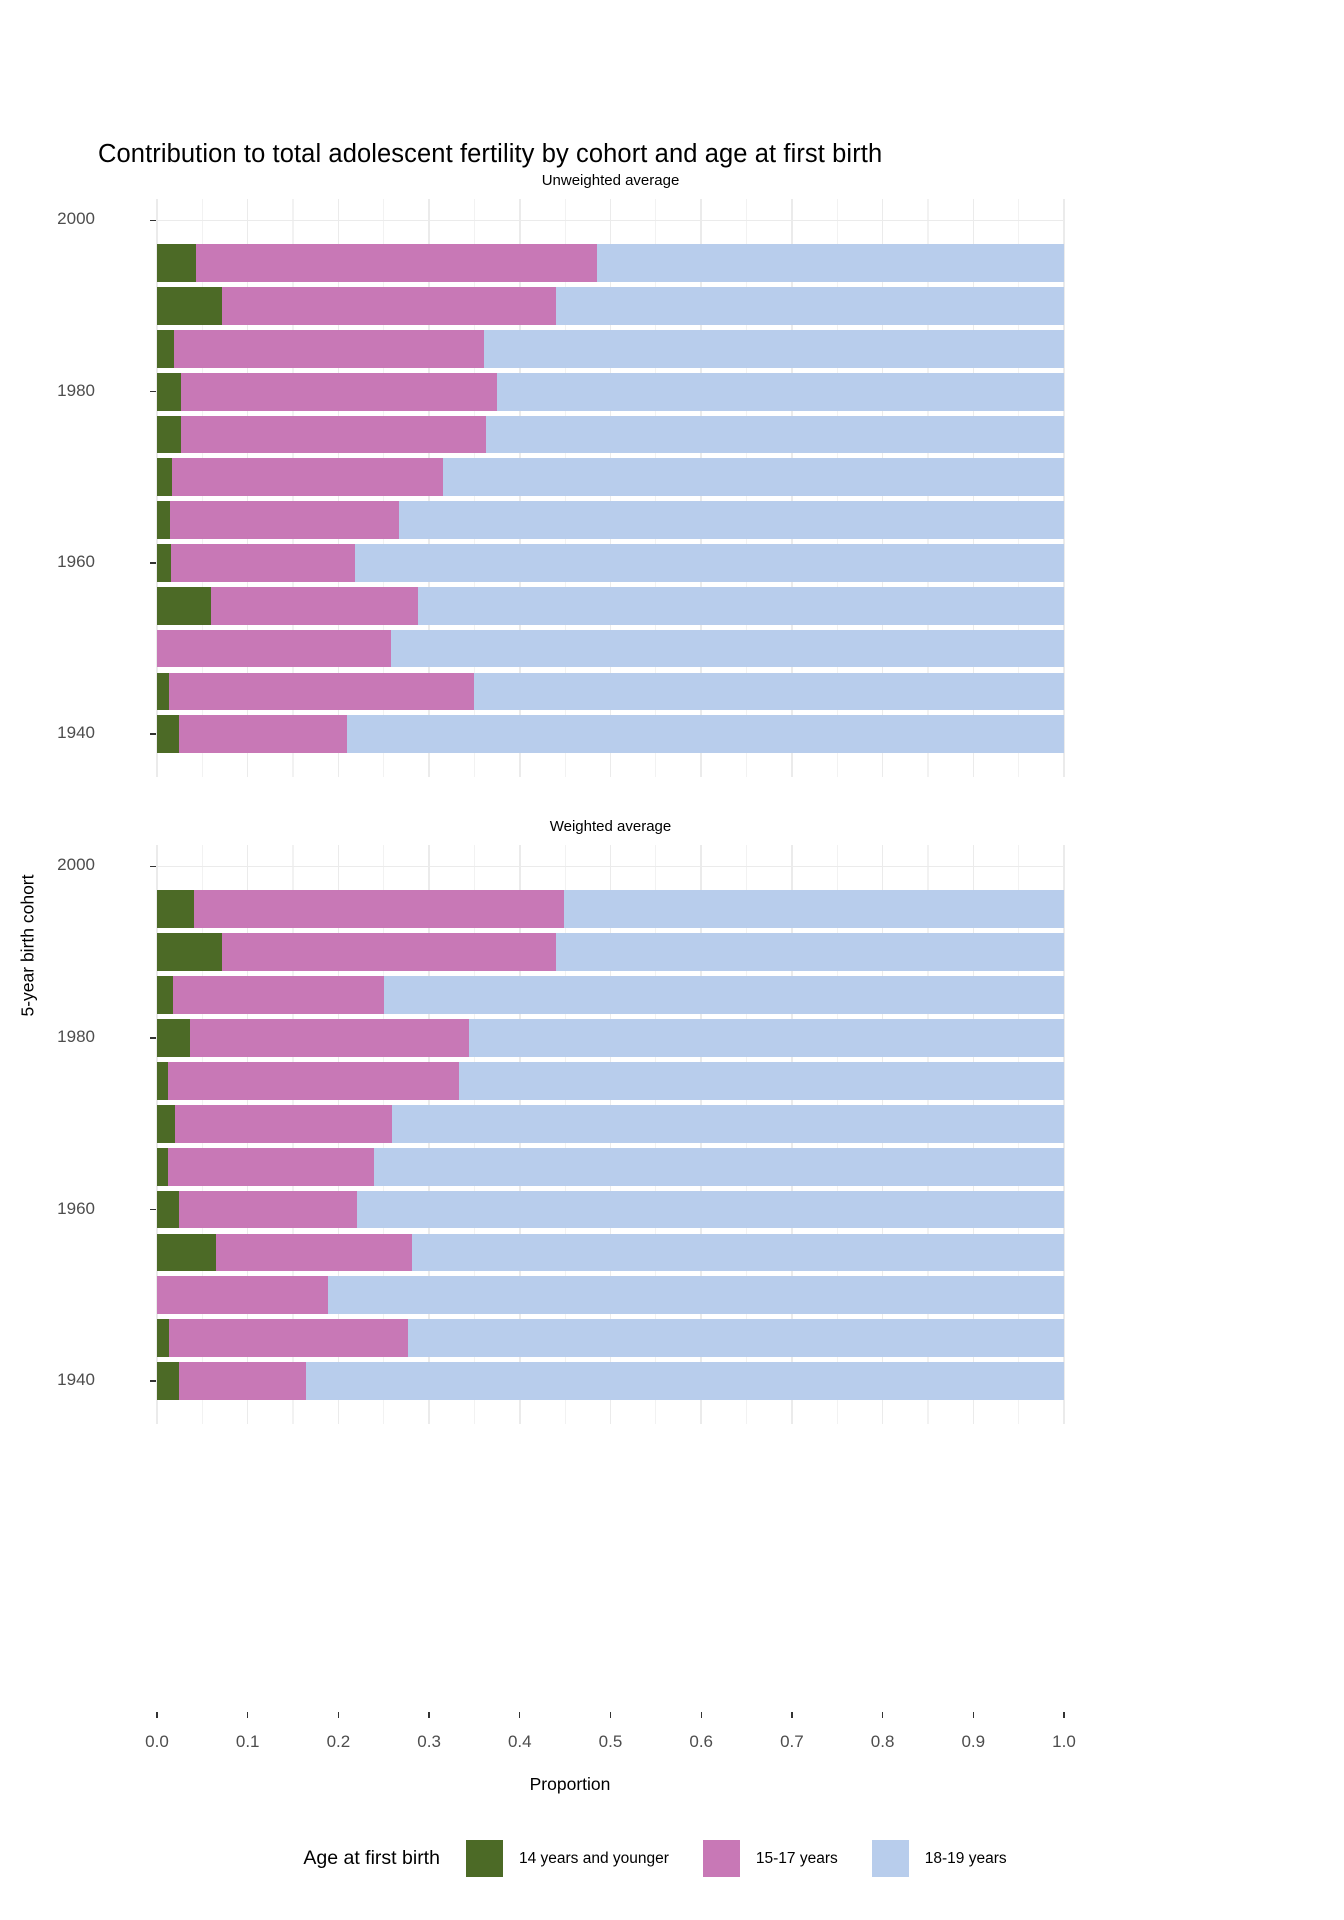  What do you see at coordinates (965, 1858) in the screenshot?
I see `legend-item-label: 18-19 years` at bounding box center [965, 1858].